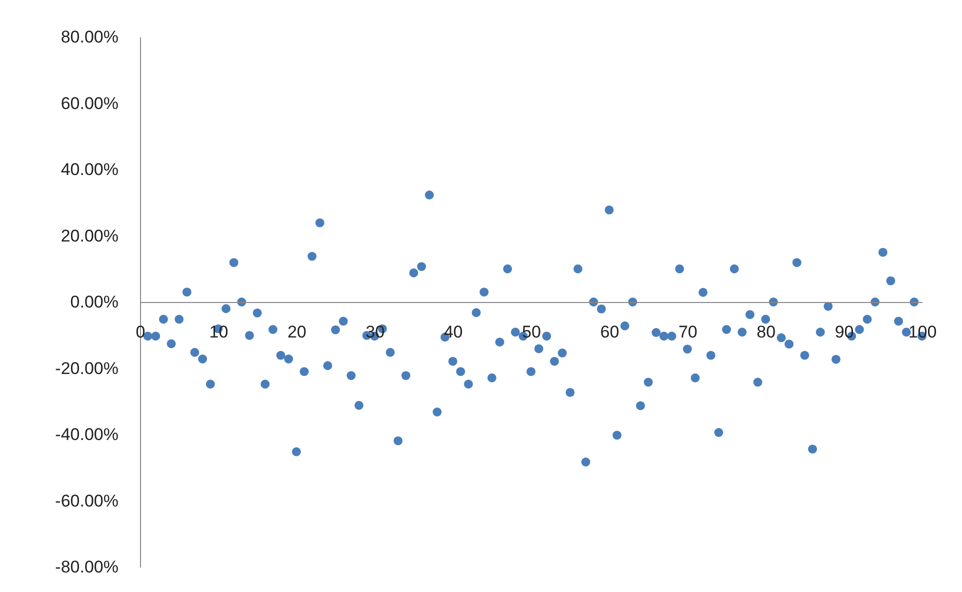  I want to click on y-tick-label: 40.00%, so click(89, 169).